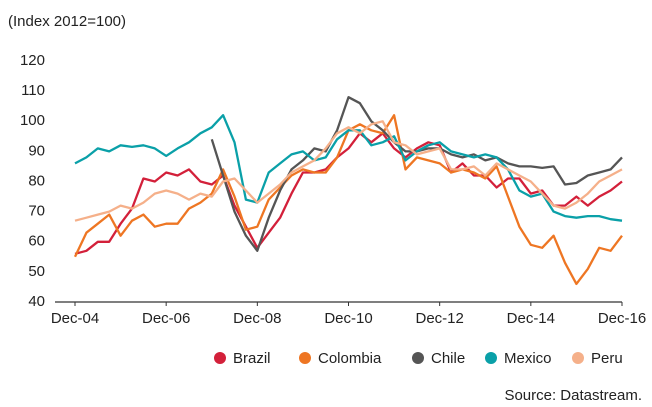  I want to click on y-tick-label: 60, so click(36, 241).